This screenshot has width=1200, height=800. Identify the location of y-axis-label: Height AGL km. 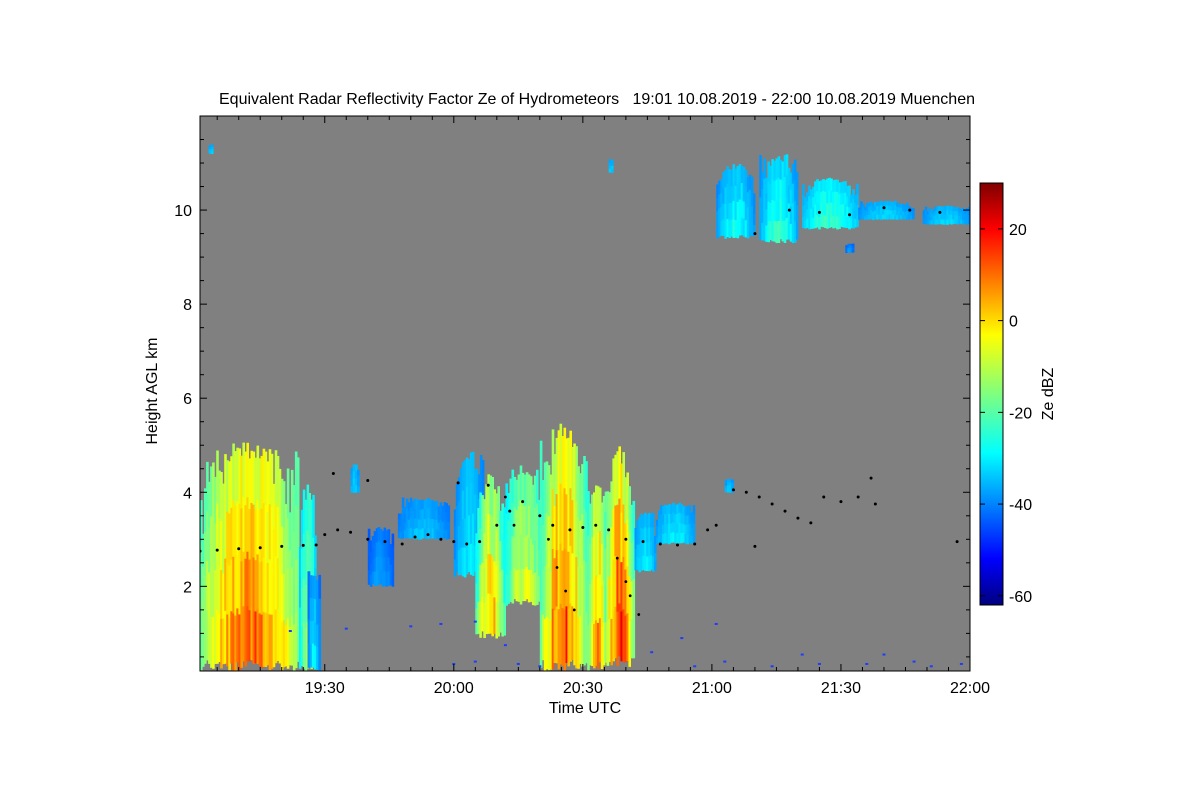
(152, 390).